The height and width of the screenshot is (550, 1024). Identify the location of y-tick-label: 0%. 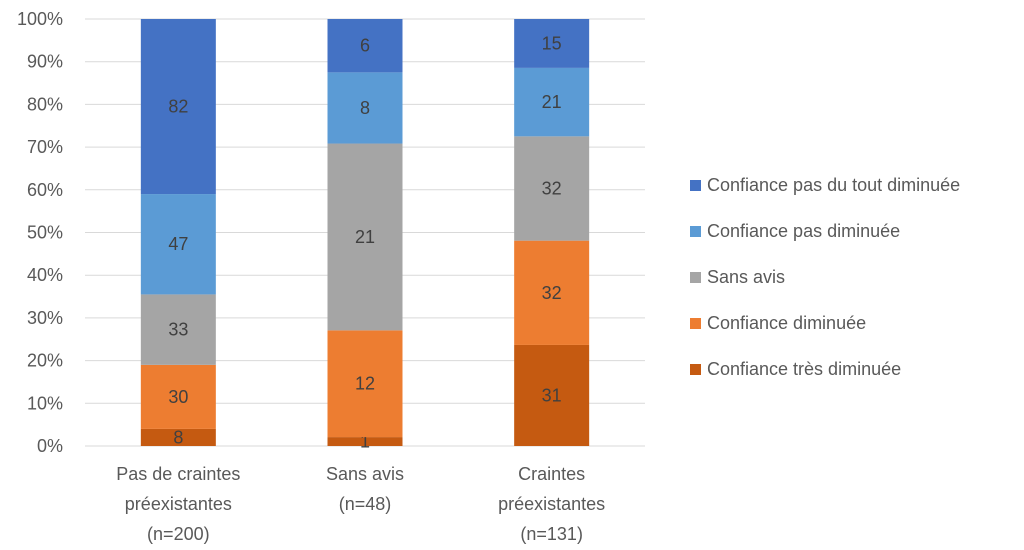
(50, 446).